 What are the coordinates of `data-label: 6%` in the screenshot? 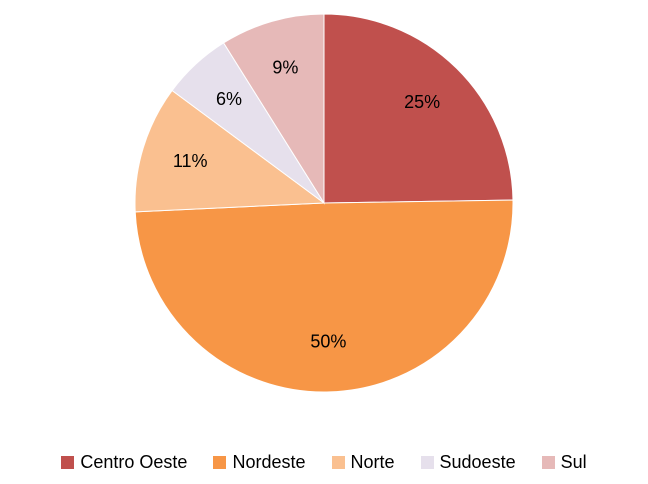 It's located at (229, 99).